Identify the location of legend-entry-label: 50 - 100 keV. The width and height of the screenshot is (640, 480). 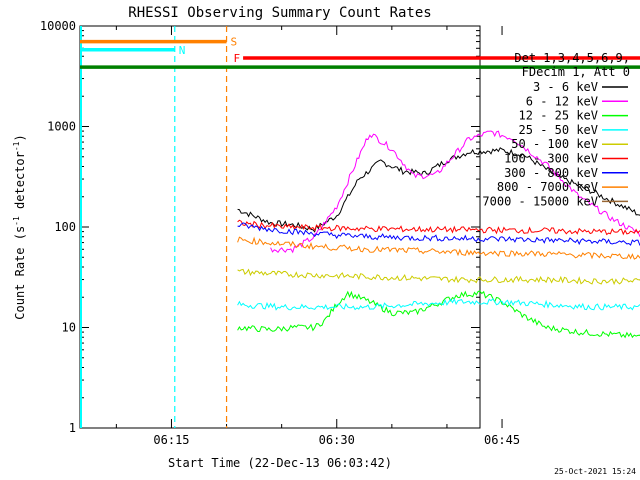
(554, 144).